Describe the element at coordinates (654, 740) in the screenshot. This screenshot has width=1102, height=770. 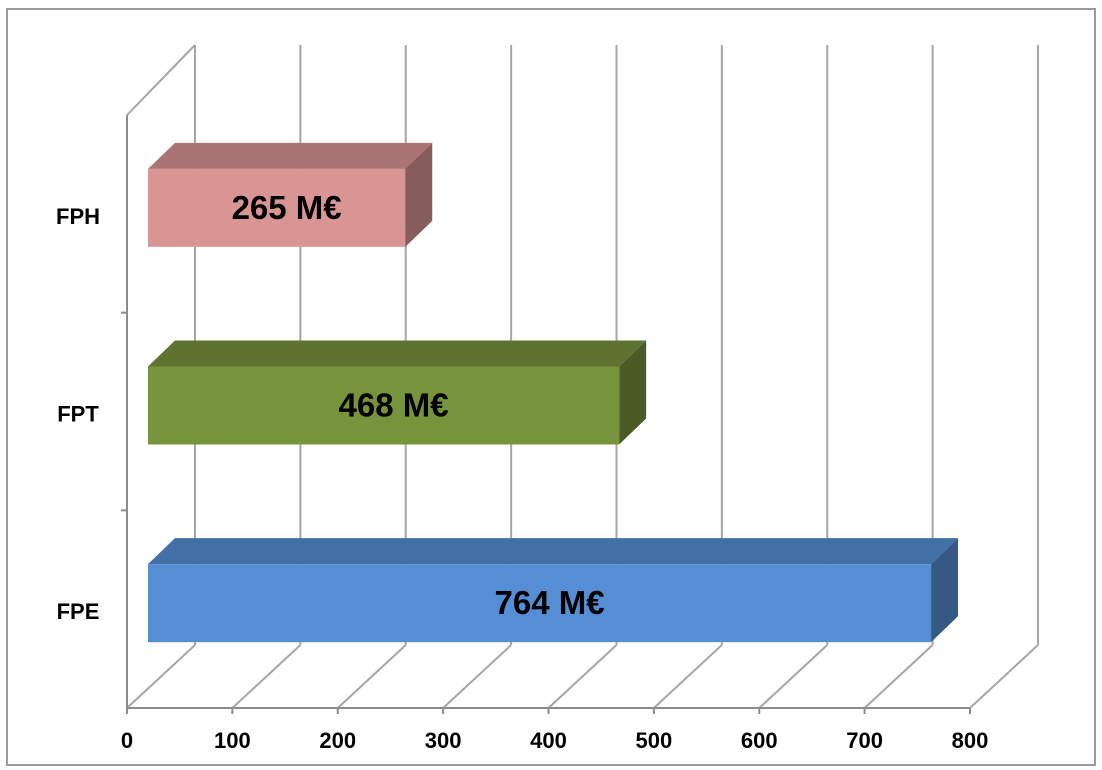
I see `x-axis-tick-label: 500` at that location.